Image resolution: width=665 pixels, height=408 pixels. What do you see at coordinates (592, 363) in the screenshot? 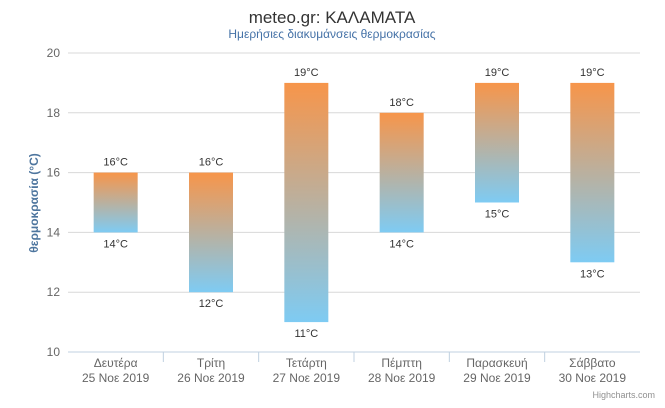
I see `x-tick-day: Σάββατο` at bounding box center [592, 363].